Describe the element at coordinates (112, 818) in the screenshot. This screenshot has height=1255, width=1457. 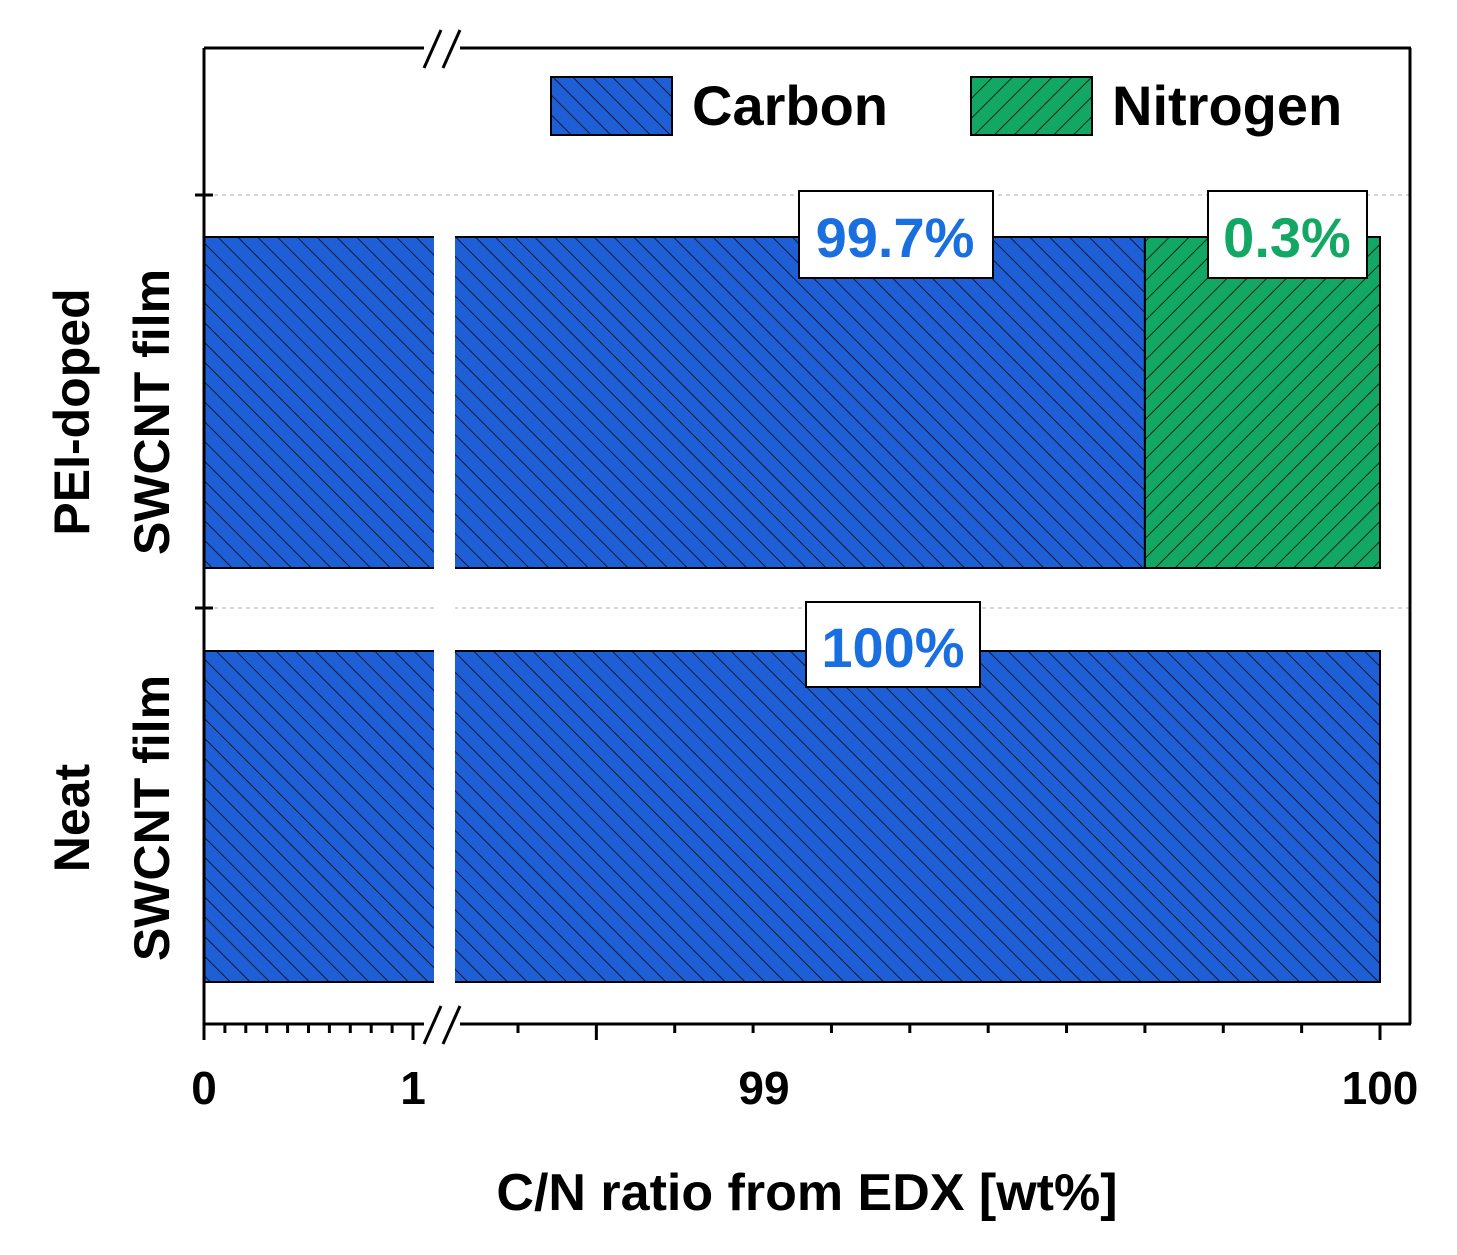
I see `category-label-neat: Neat SWCNT film` at that location.